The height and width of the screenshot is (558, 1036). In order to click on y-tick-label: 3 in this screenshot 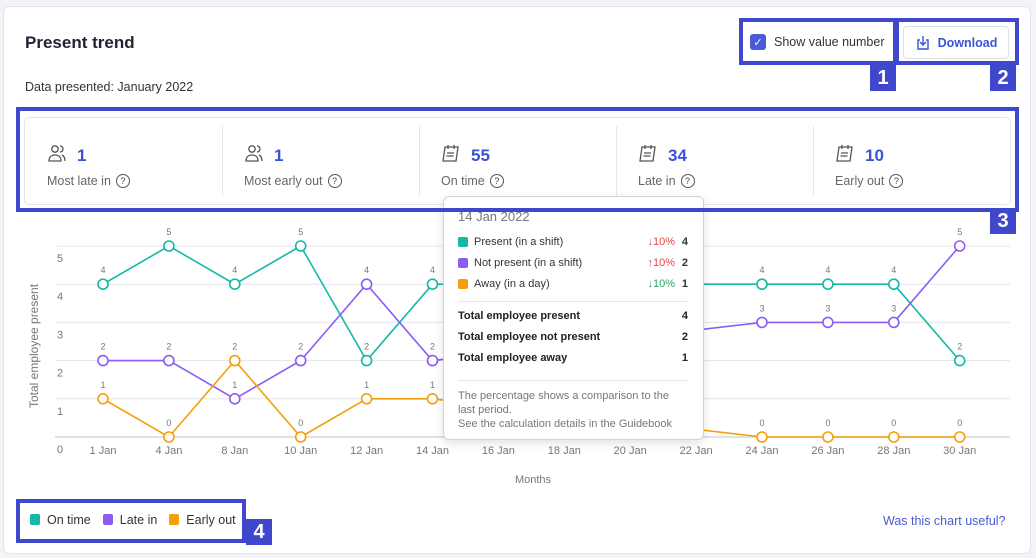, I will do `click(60, 335)`.